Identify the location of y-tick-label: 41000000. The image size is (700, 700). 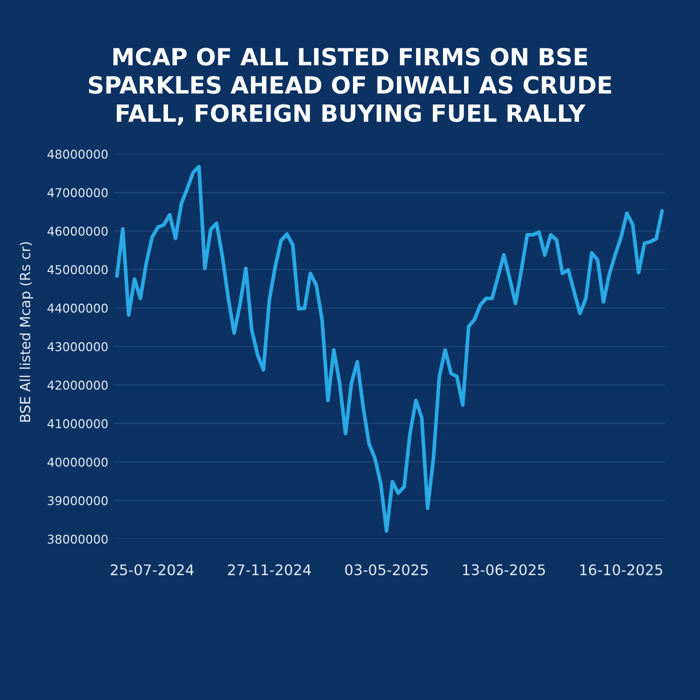
(78, 423).